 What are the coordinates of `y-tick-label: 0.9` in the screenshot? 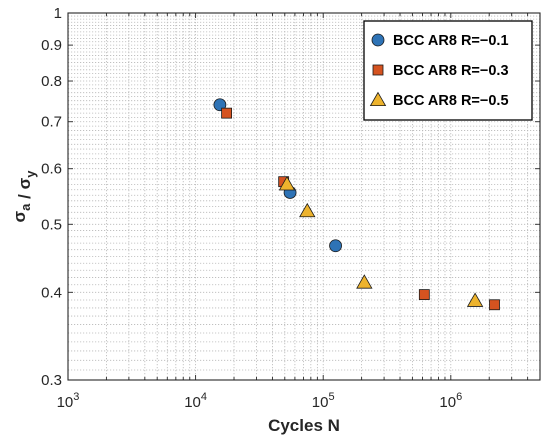 It's located at (51, 45).